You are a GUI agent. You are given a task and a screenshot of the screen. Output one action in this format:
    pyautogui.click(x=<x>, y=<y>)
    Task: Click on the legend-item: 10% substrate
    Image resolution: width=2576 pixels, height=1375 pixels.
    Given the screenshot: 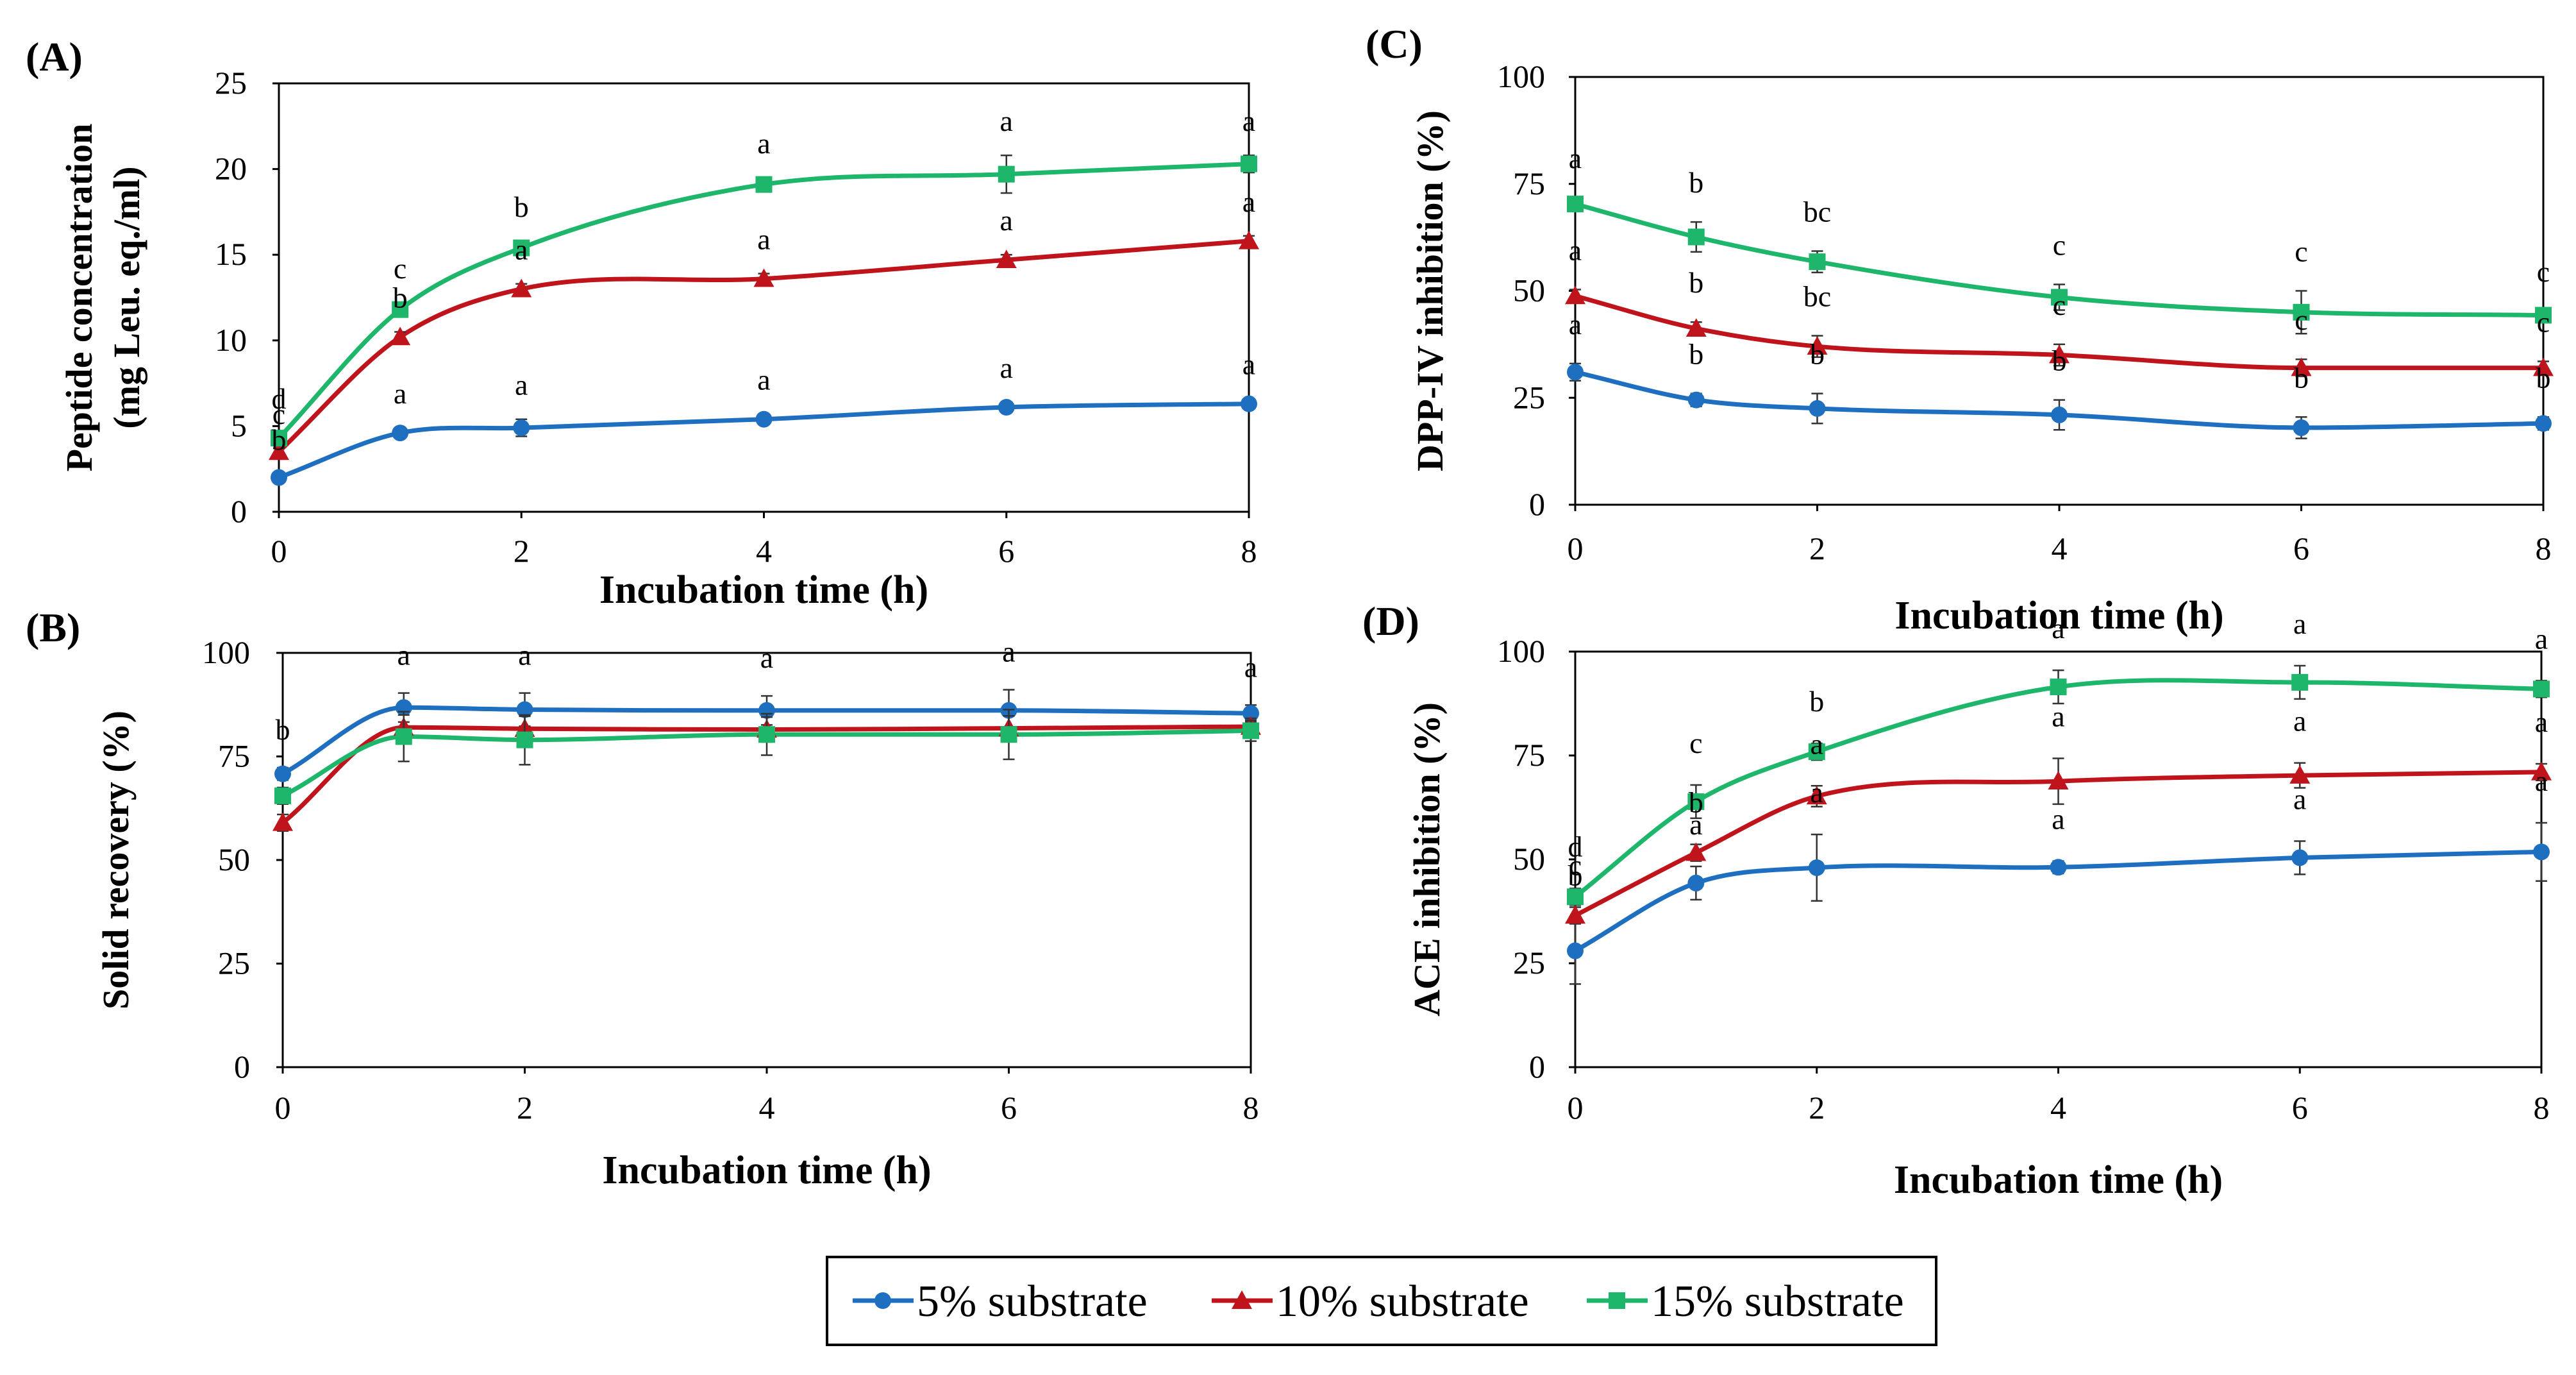 What is the action you would take?
    pyautogui.click(x=1370, y=1301)
    